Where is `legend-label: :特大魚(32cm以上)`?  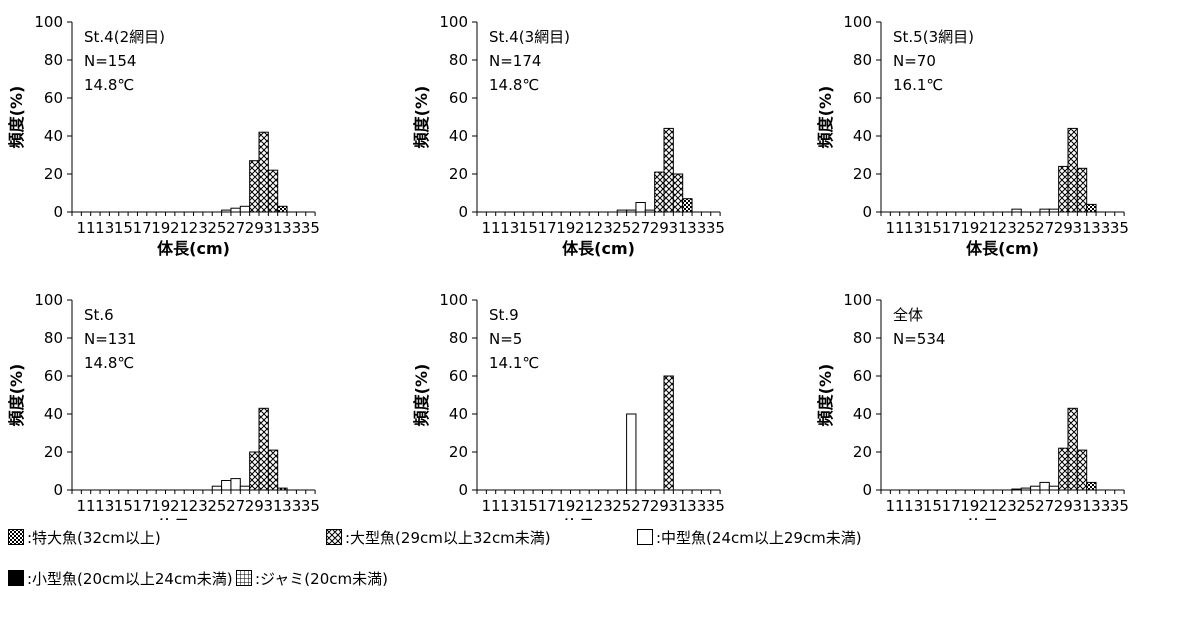 legend-label: :特大魚(32cm以上) is located at coordinates (94, 537).